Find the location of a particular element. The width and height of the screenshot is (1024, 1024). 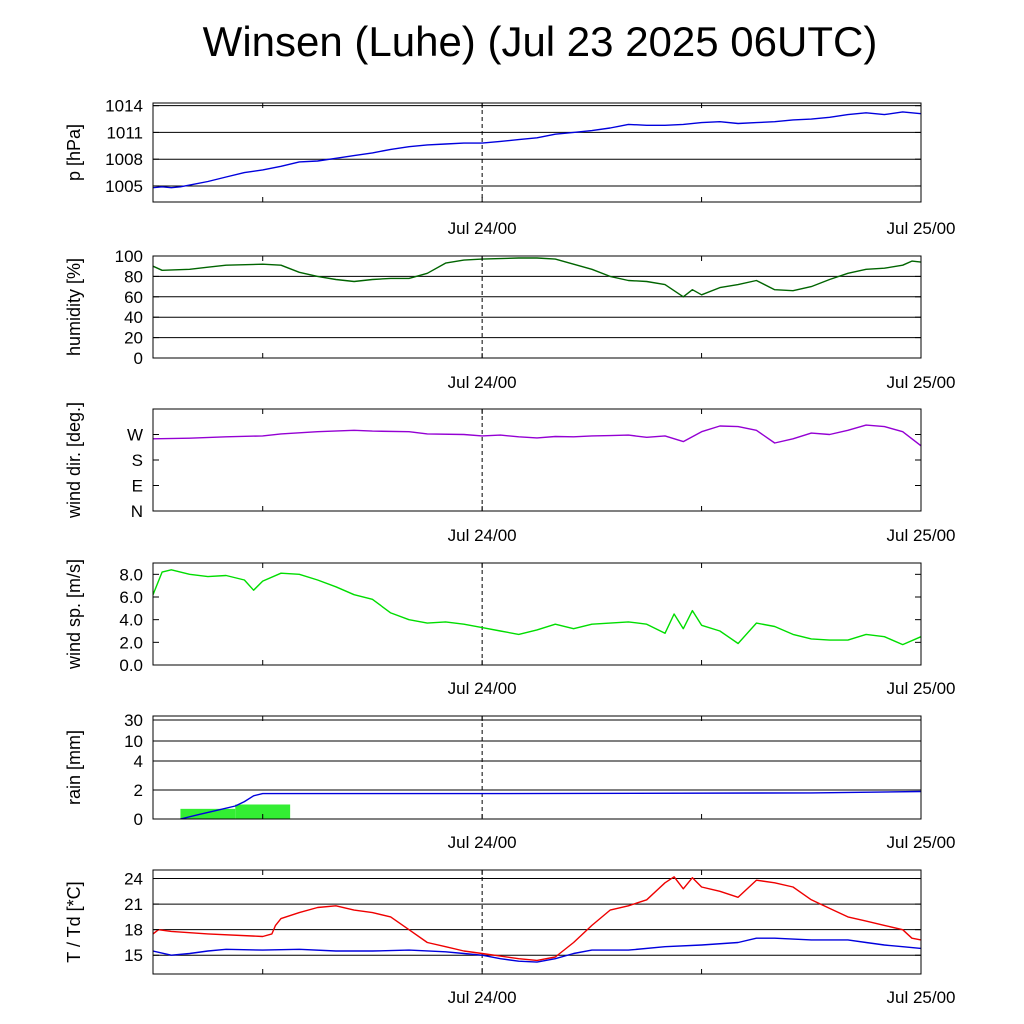

chart-title: Winsen (Luhe) (Jul 23 2025 06UTC) is located at coordinates (540, 41).